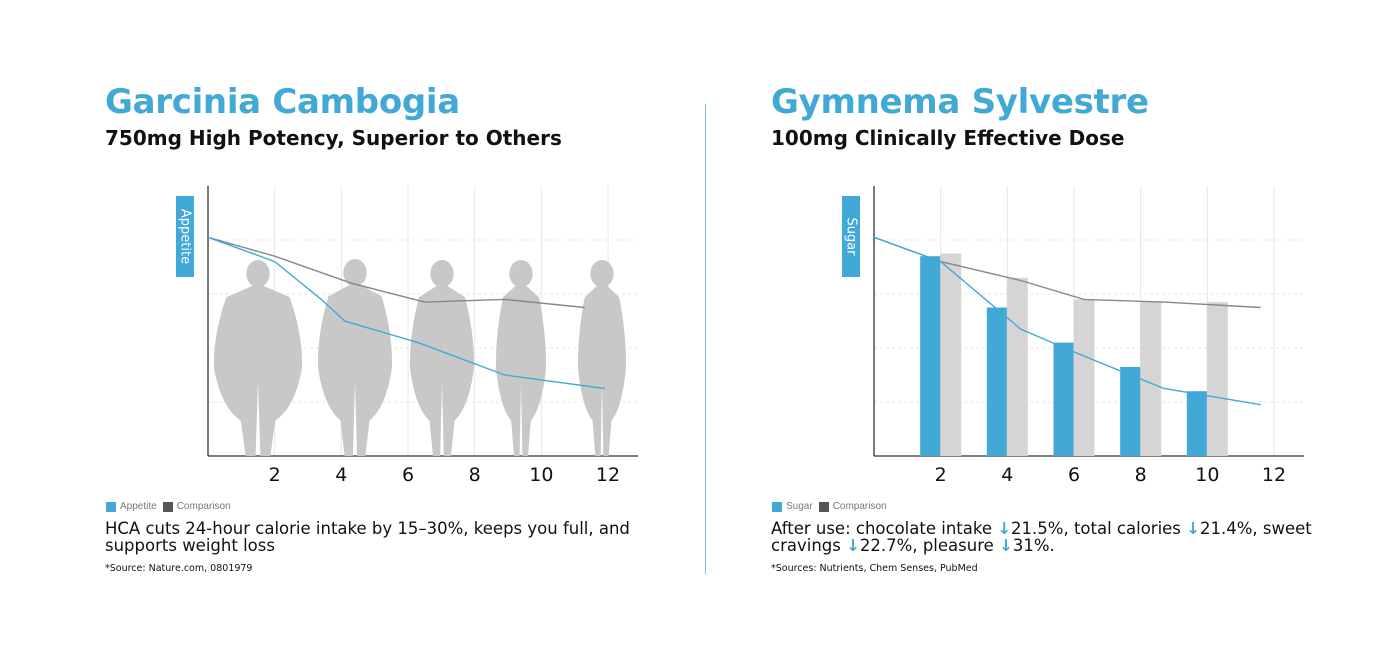  I want to click on y-axis-label: Sugar, so click(851, 236).